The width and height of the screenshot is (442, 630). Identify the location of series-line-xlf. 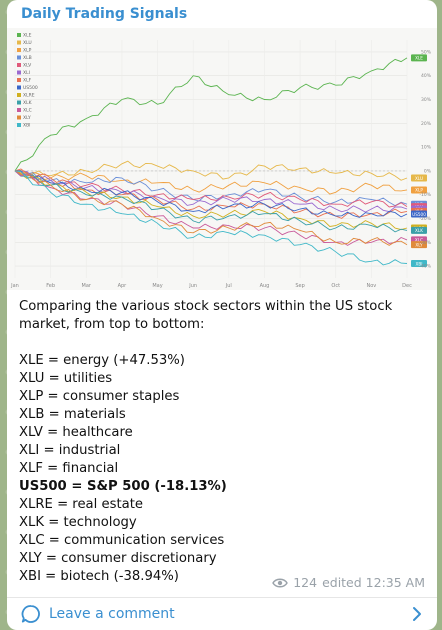
(211, 193).